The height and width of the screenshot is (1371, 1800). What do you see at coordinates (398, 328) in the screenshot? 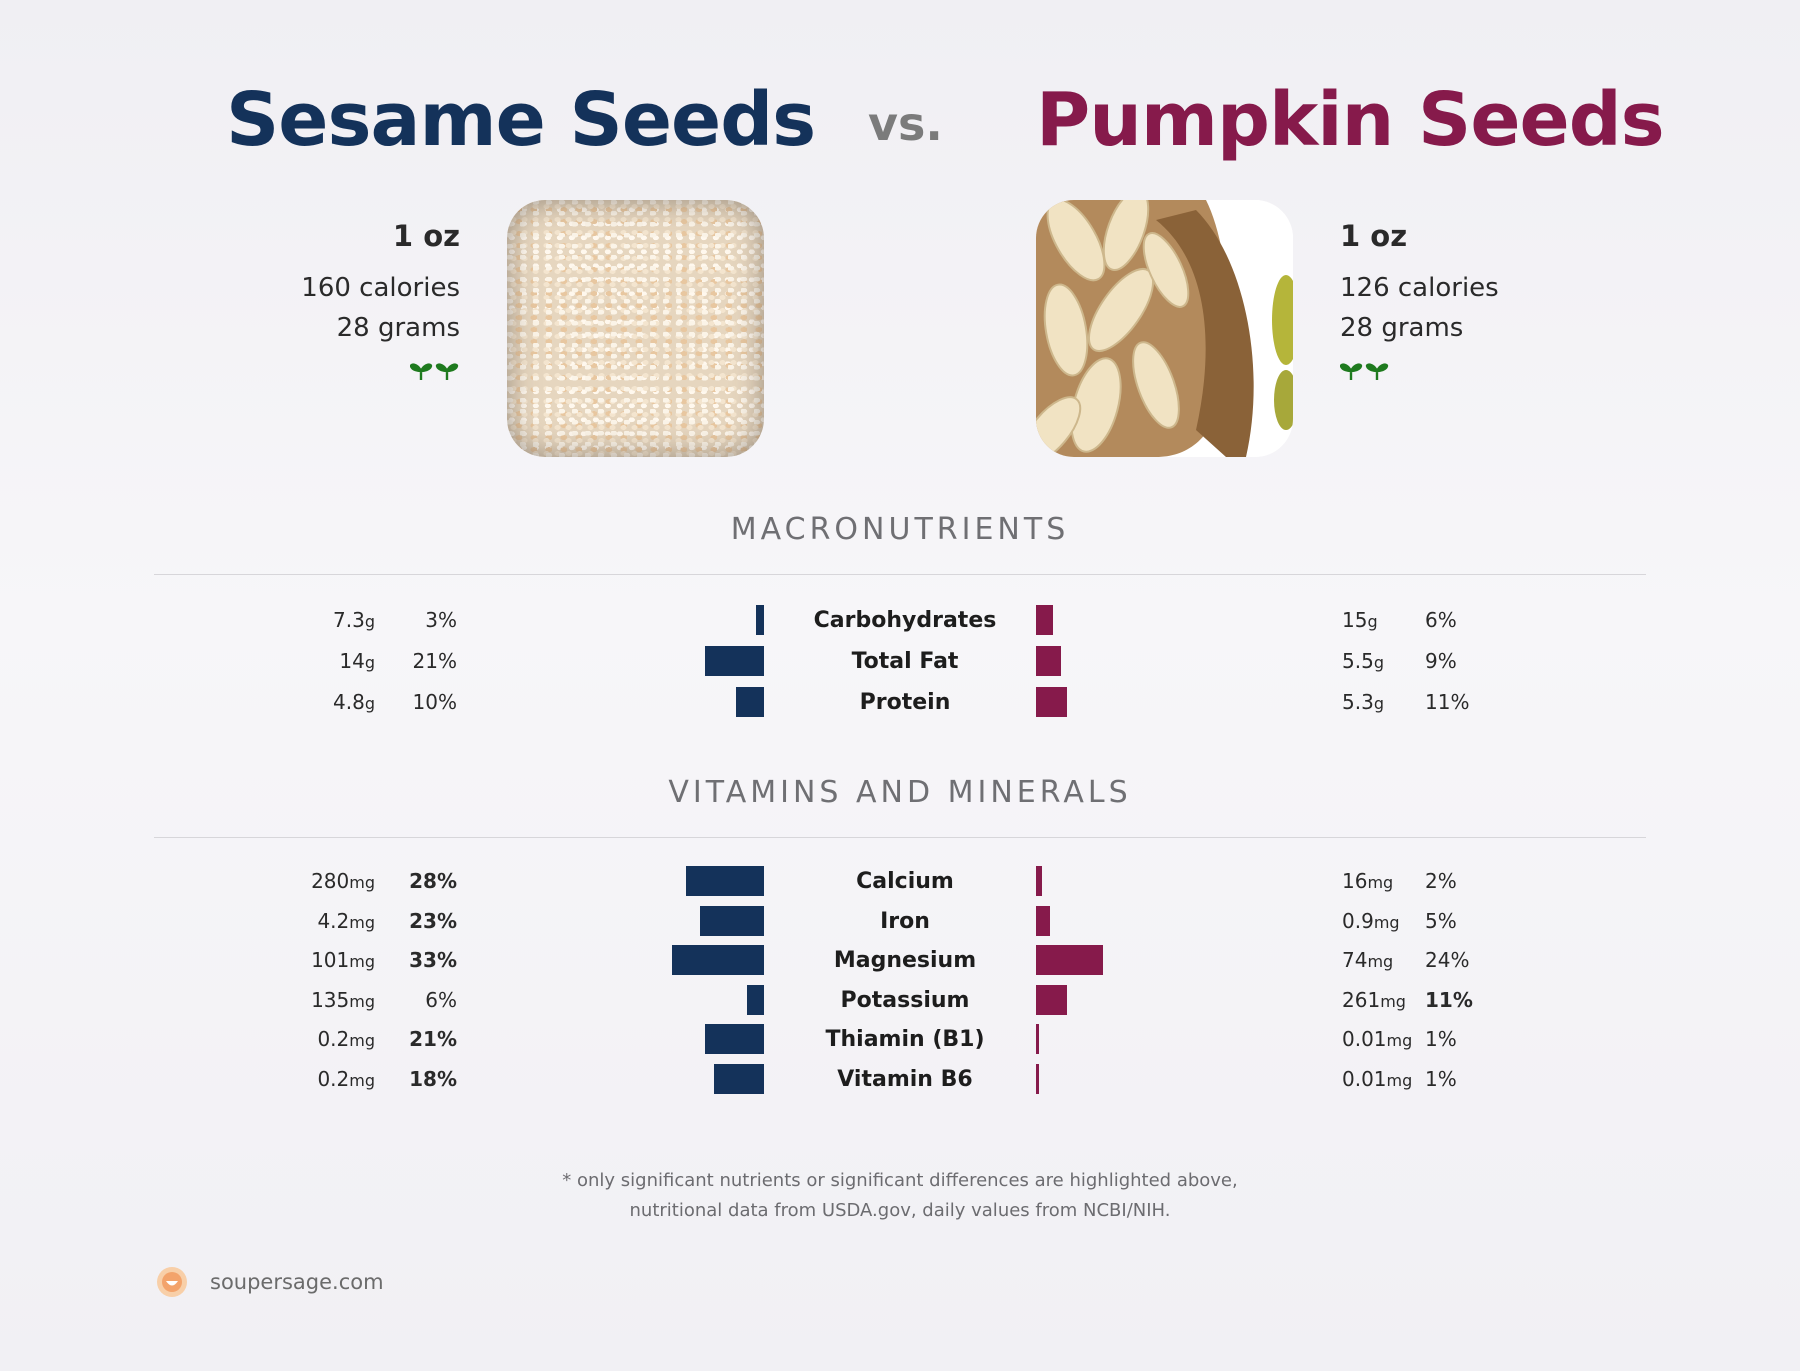
I see `left-grams: 28 grams` at bounding box center [398, 328].